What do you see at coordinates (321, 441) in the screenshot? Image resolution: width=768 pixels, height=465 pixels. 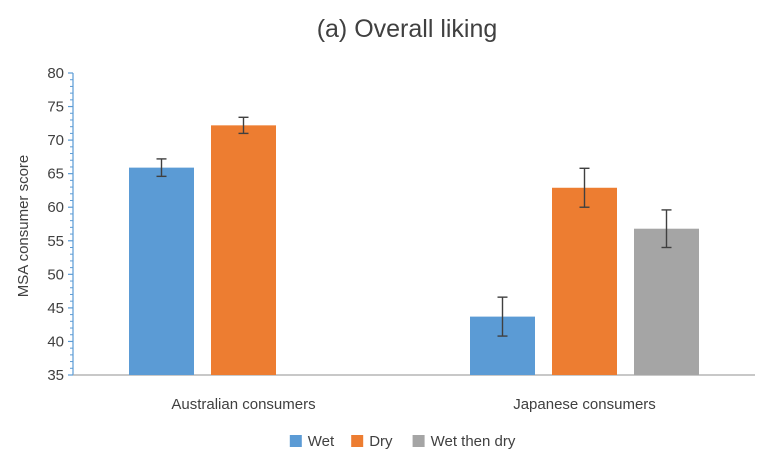 I see `legend-label: Wet` at bounding box center [321, 441].